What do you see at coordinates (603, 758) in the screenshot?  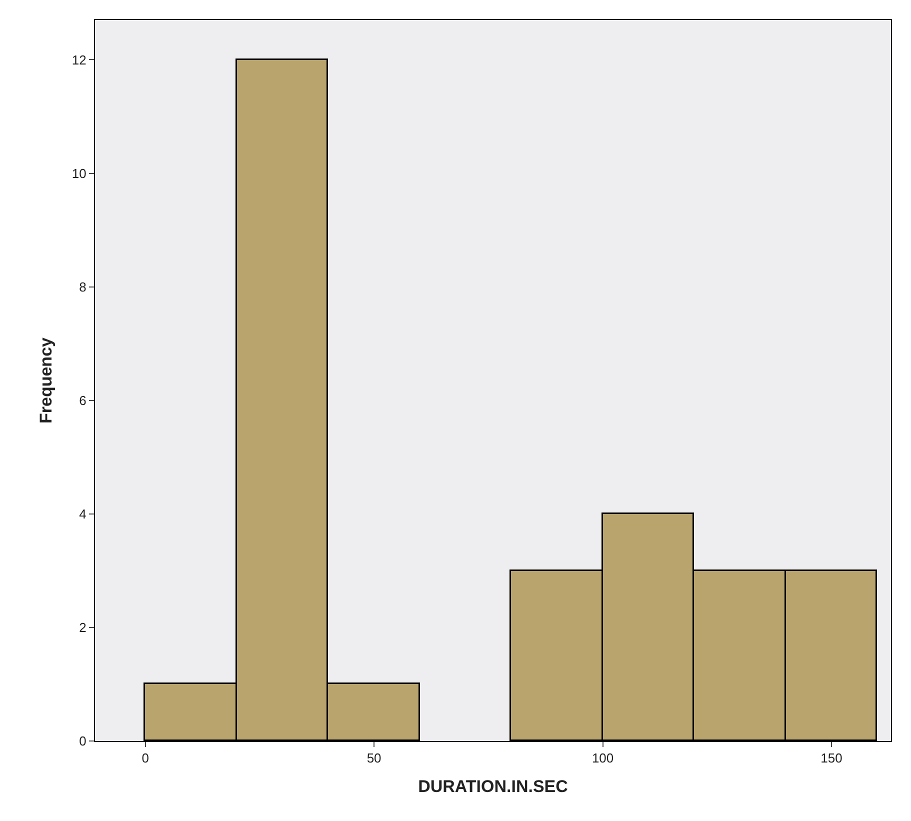 I see `x-tick-label: 100` at bounding box center [603, 758].